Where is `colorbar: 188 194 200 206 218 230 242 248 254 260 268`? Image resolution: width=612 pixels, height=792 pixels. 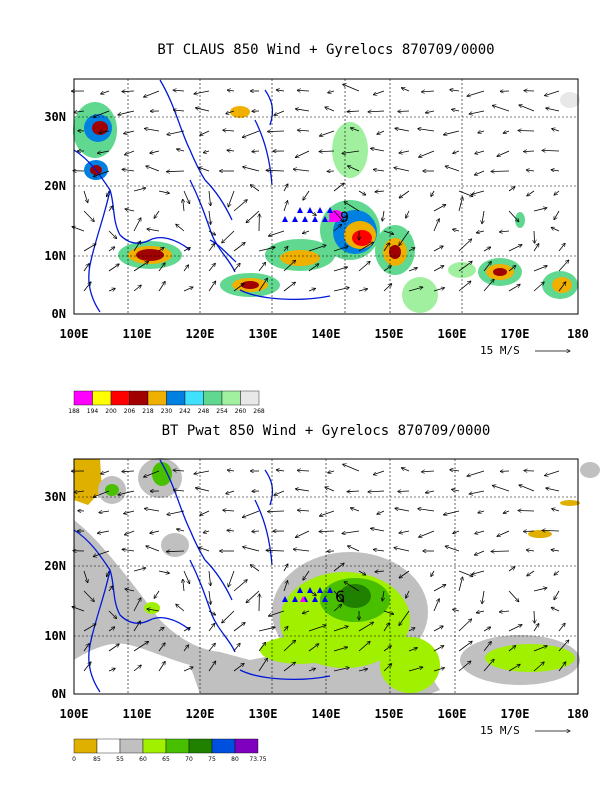
colorbar: 188 194 200 206 218 230 242 248 254 260 268 is located at coordinates (166, 402).